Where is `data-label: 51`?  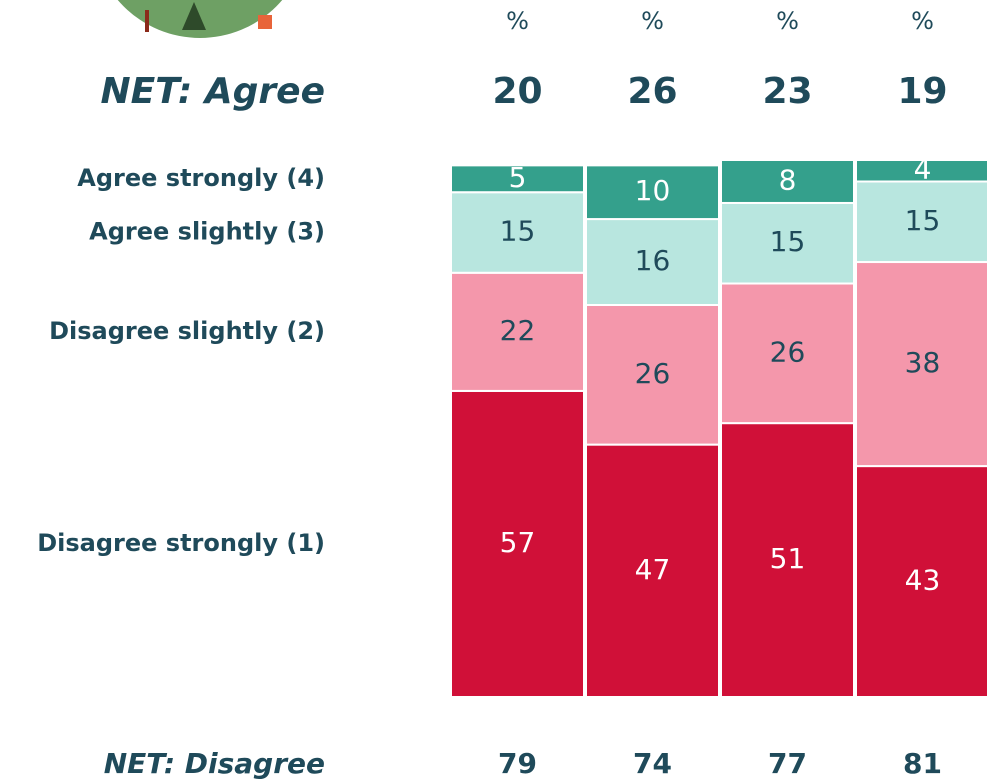
data-label: 51 is located at coordinates (788, 558).